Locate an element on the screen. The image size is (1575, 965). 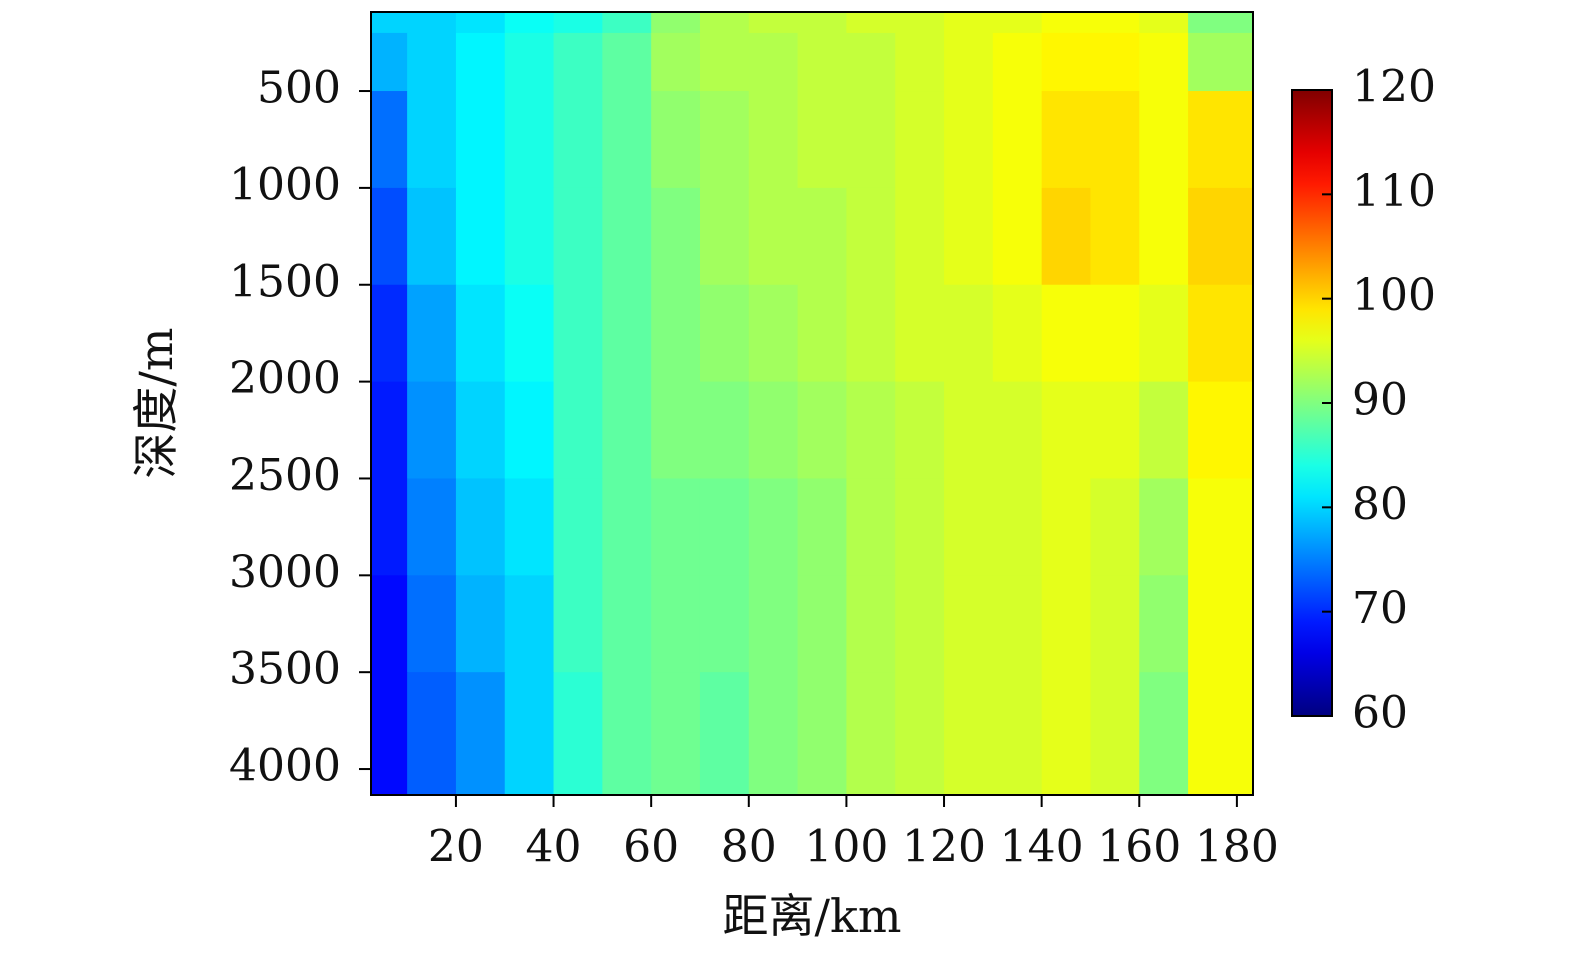
colorbar-tick-label: 100 is located at coordinates (1394, 295).